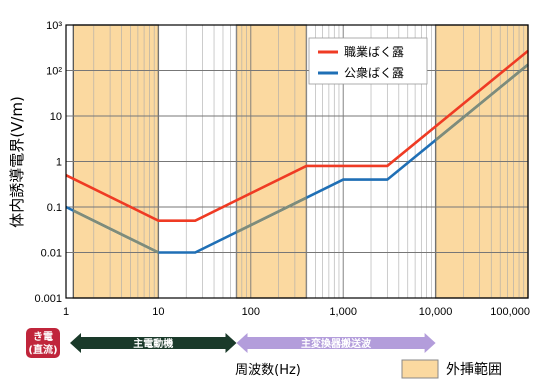  What do you see at coordinates (510, 312) in the screenshot?
I see `x-tick-label: 100,000` at bounding box center [510, 312].